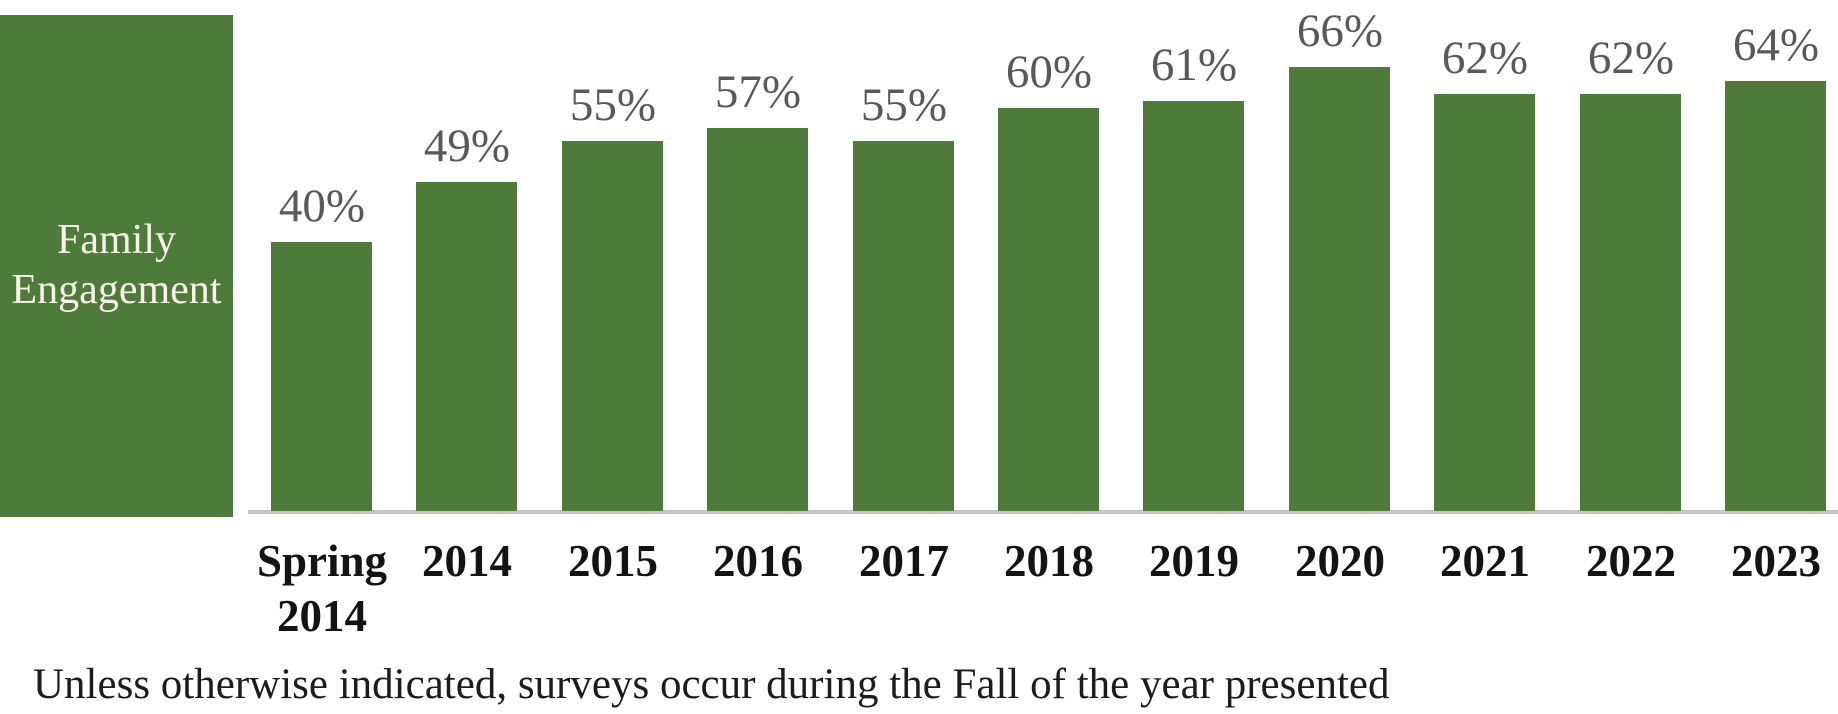 The height and width of the screenshot is (714, 1838). What do you see at coordinates (758, 561) in the screenshot?
I see `x-axis-label: 2016` at bounding box center [758, 561].